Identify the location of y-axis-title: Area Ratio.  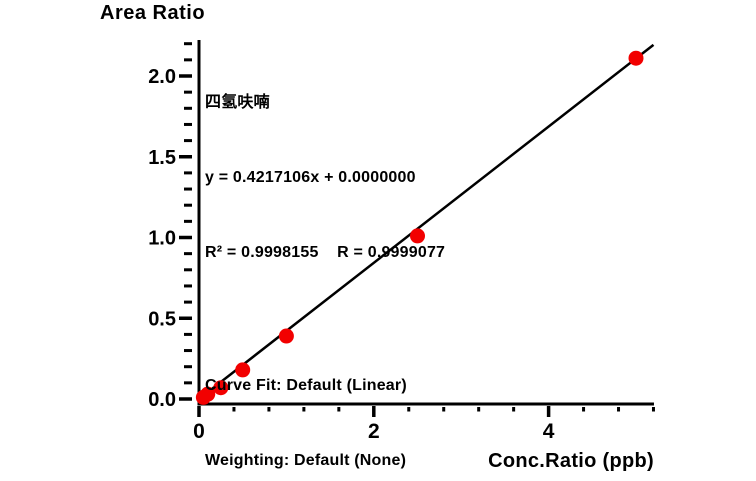
(153, 13).